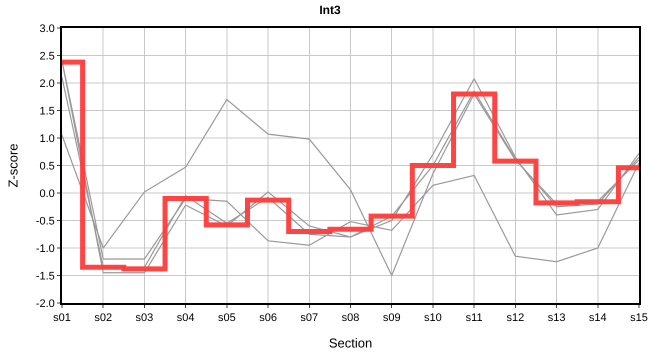 This screenshot has width=660, height=360. What do you see at coordinates (351, 318) in the screenshot?
I see `x-tick-label: s08` at bounding box center [351, 318].